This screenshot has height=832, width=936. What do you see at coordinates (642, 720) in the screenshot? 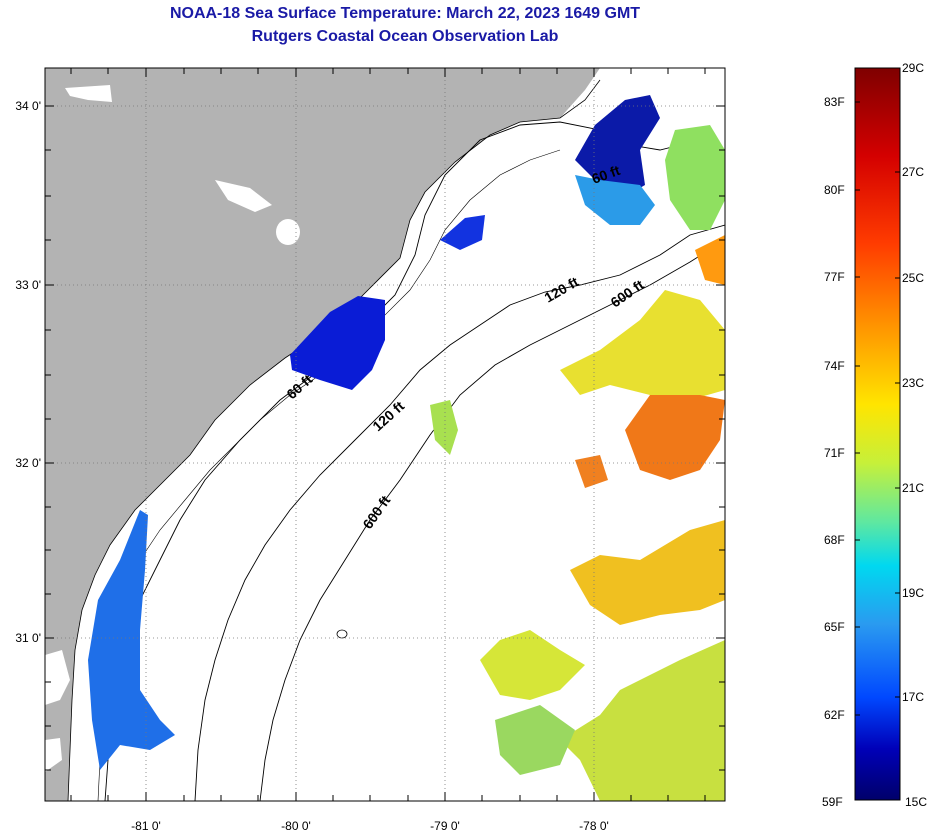
I see `sst-patch-mixed-se` at bounding box center [642, 720].